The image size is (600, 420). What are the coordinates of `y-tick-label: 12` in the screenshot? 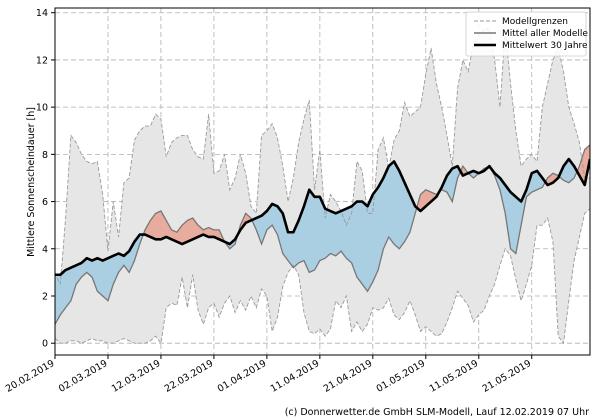 It's located at (42, 60).